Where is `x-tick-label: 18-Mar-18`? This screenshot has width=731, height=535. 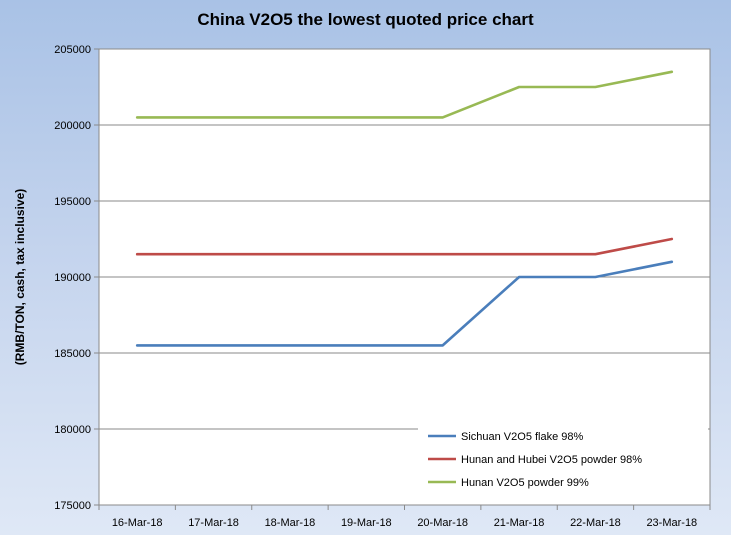
x-tick-label: 18-Mar-18 is located at coordinates (290, 523).